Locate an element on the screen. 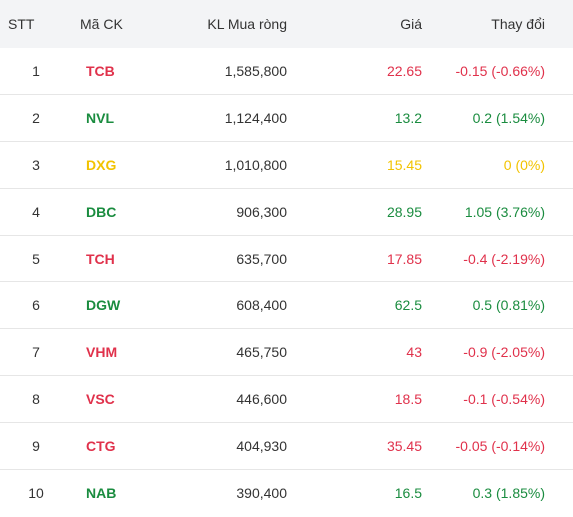 This screenshot has width=573, height=517. row-stt: 8 is located at coordinates (36, 399).